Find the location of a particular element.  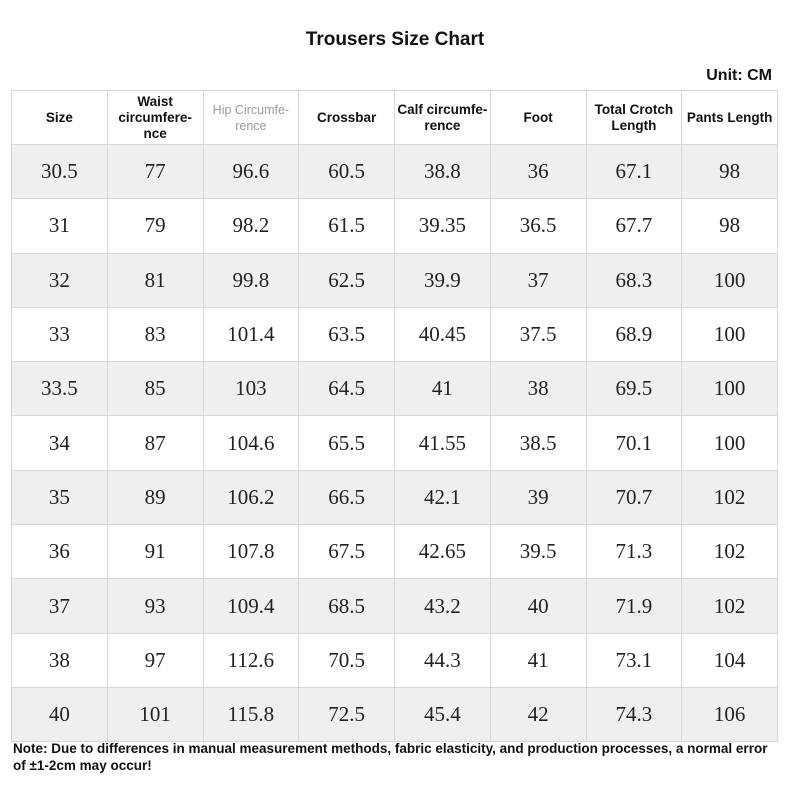

table-cell: 115.8 is located at coordinates (251, 714).